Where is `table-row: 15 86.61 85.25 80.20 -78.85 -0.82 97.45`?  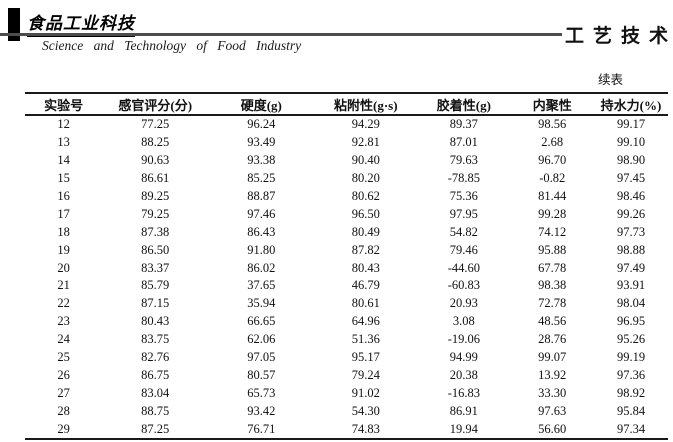 table-row: 15 86.61 85.25 80.20 -78.85 -0.82 97.45 is located at coordinates (346, 179).